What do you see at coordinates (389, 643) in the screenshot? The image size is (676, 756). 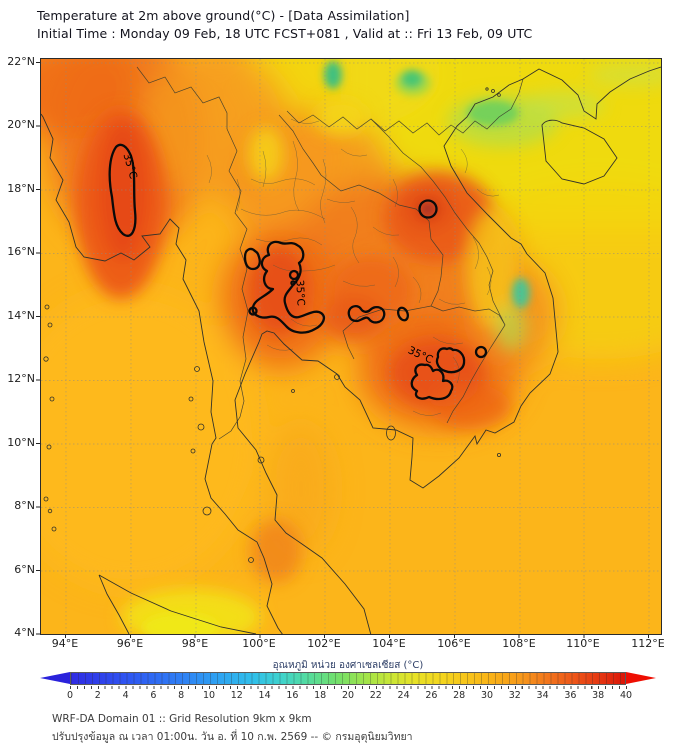 I see `x-axis-tick-label: 104°E` at bounding box center [389, 643].